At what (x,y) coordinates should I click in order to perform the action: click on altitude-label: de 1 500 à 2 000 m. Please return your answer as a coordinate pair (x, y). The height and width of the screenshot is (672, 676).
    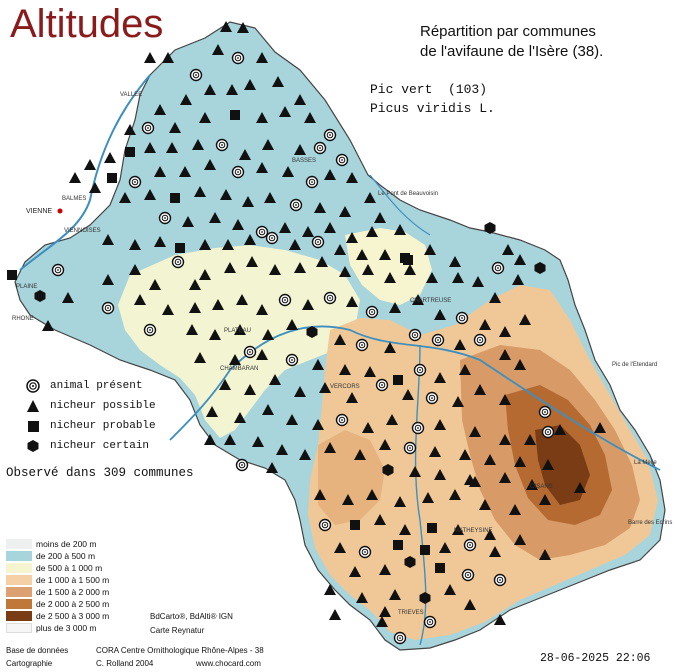
    Looking at the image, I should click on (73, 592).